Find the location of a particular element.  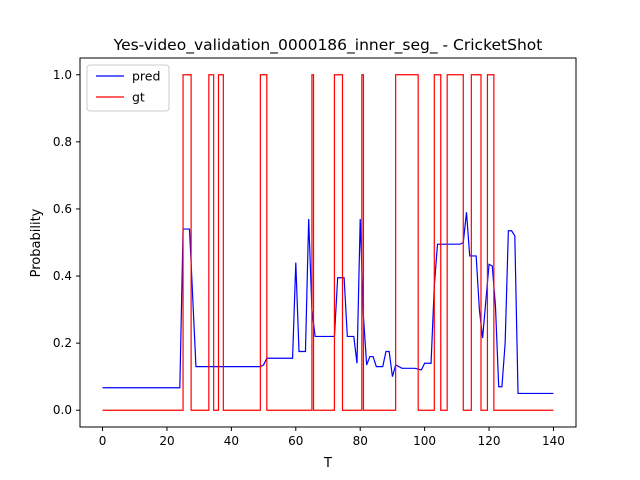

y-tick-label: 0.8 is located at coordinates (62, 142).